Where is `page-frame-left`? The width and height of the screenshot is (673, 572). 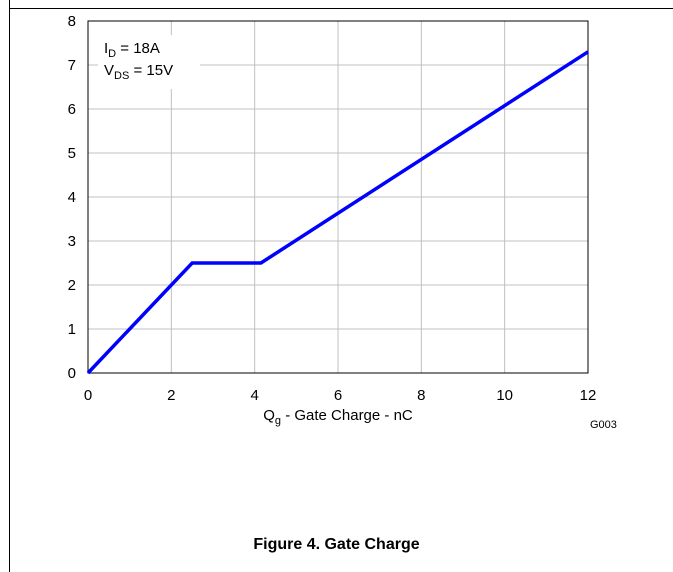 page-frame-left is located at coordinates (9, 286).